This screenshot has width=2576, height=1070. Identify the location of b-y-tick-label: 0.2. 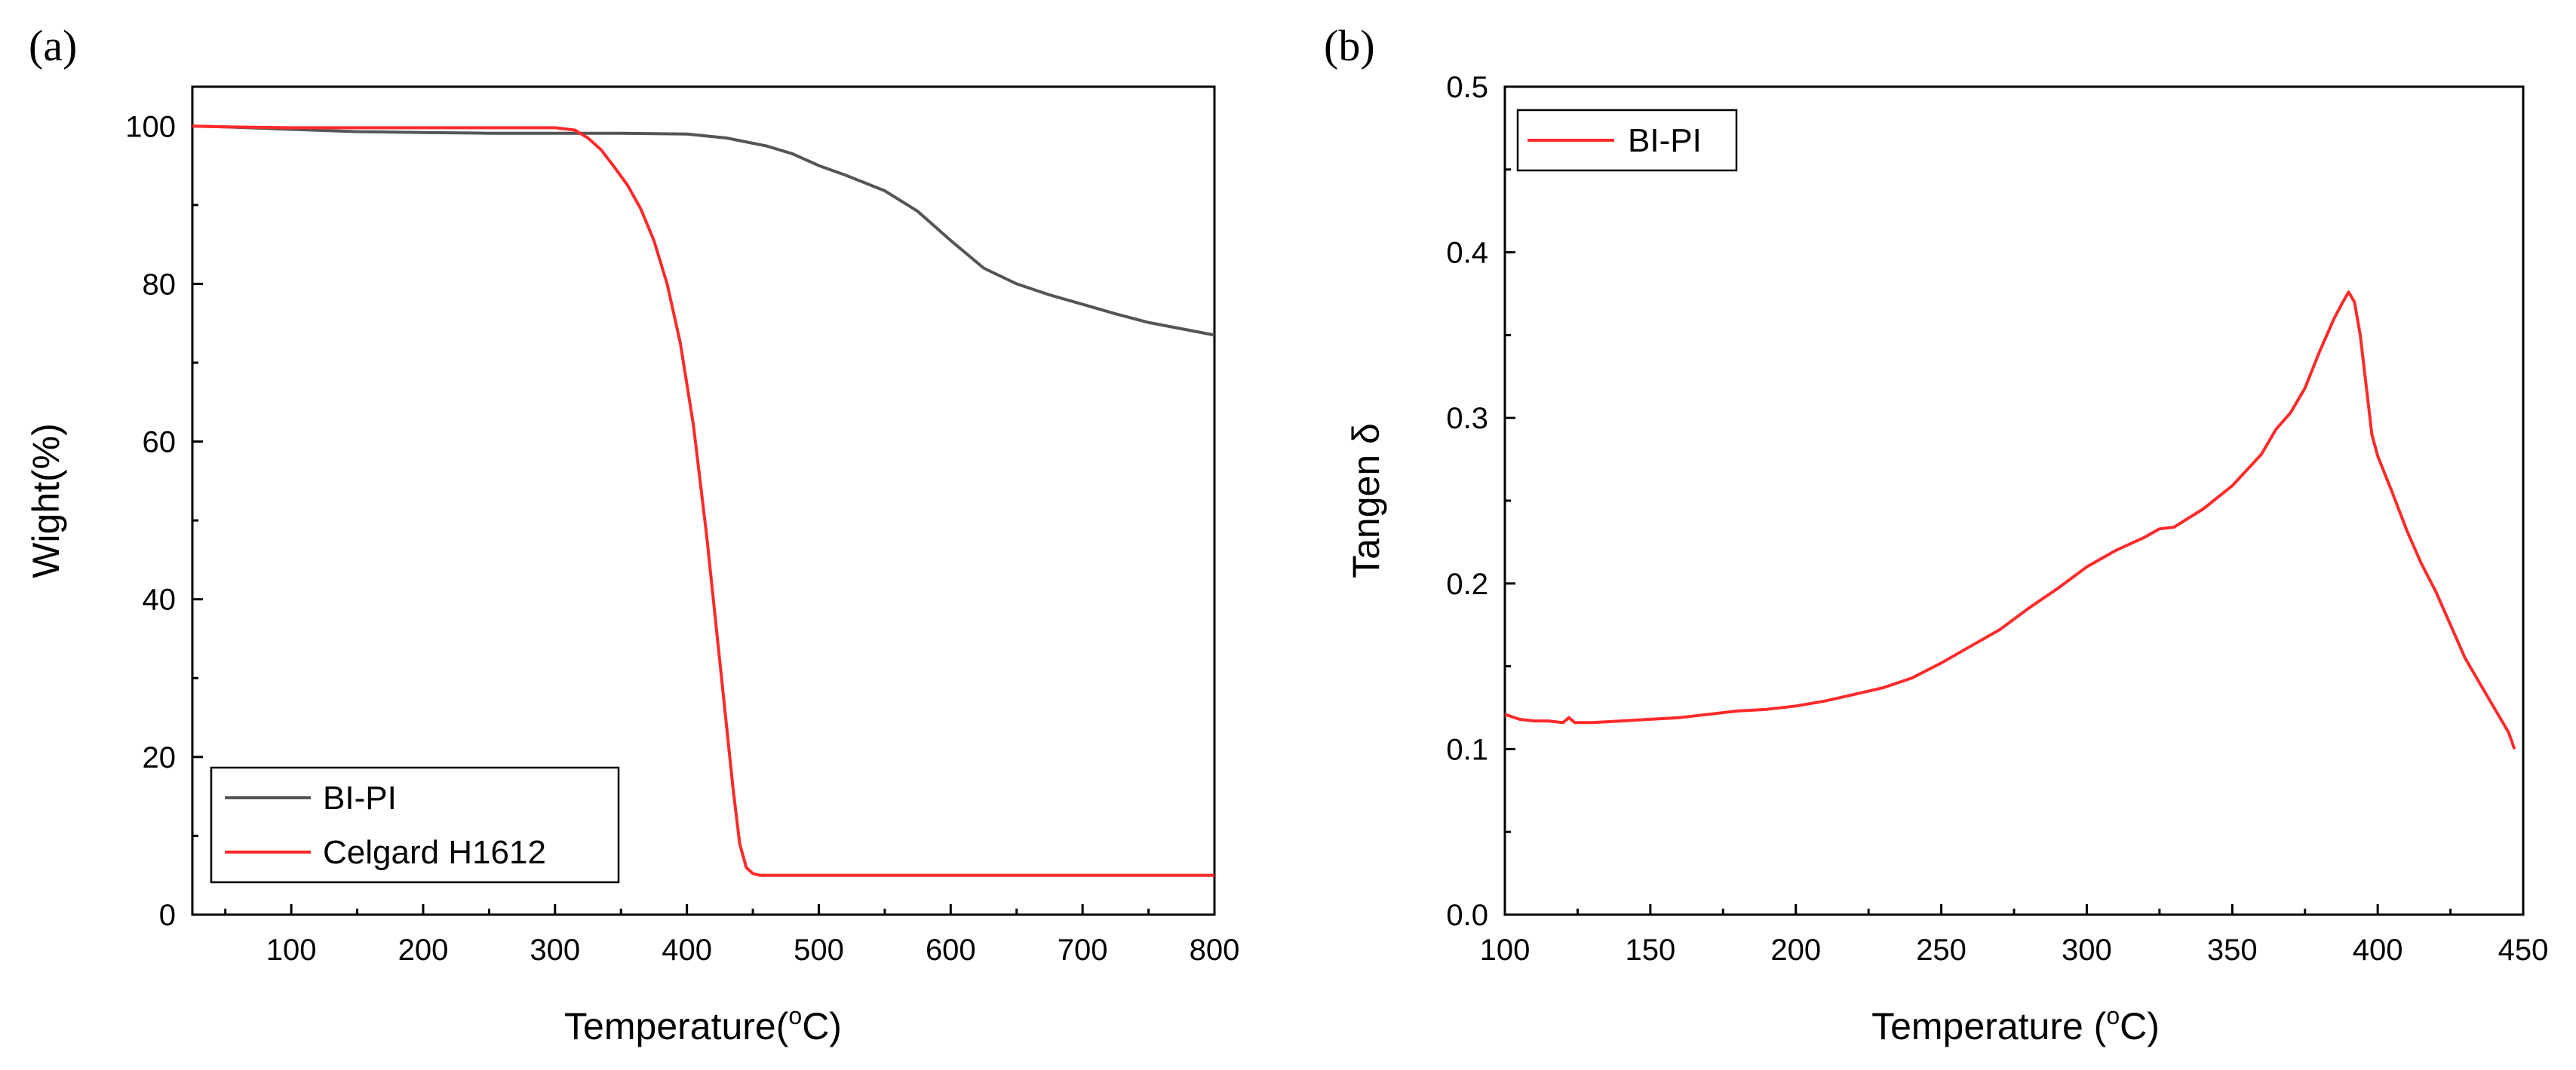
(1467, 584).